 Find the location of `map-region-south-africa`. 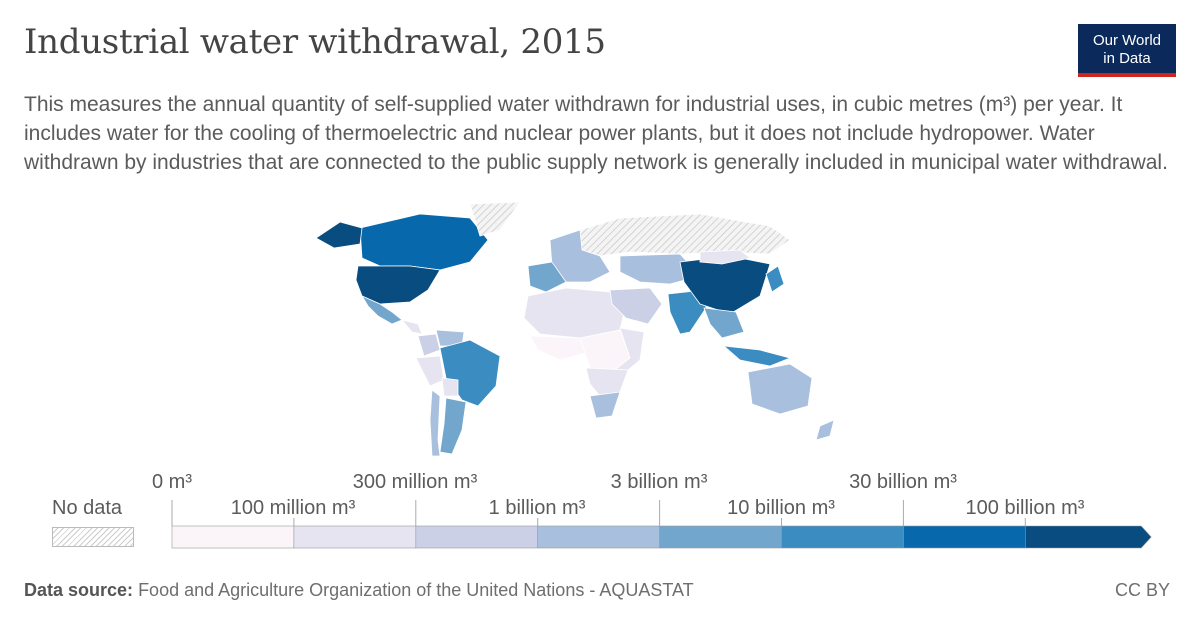

map-region-south-africa is located at coordinates (605, 405).